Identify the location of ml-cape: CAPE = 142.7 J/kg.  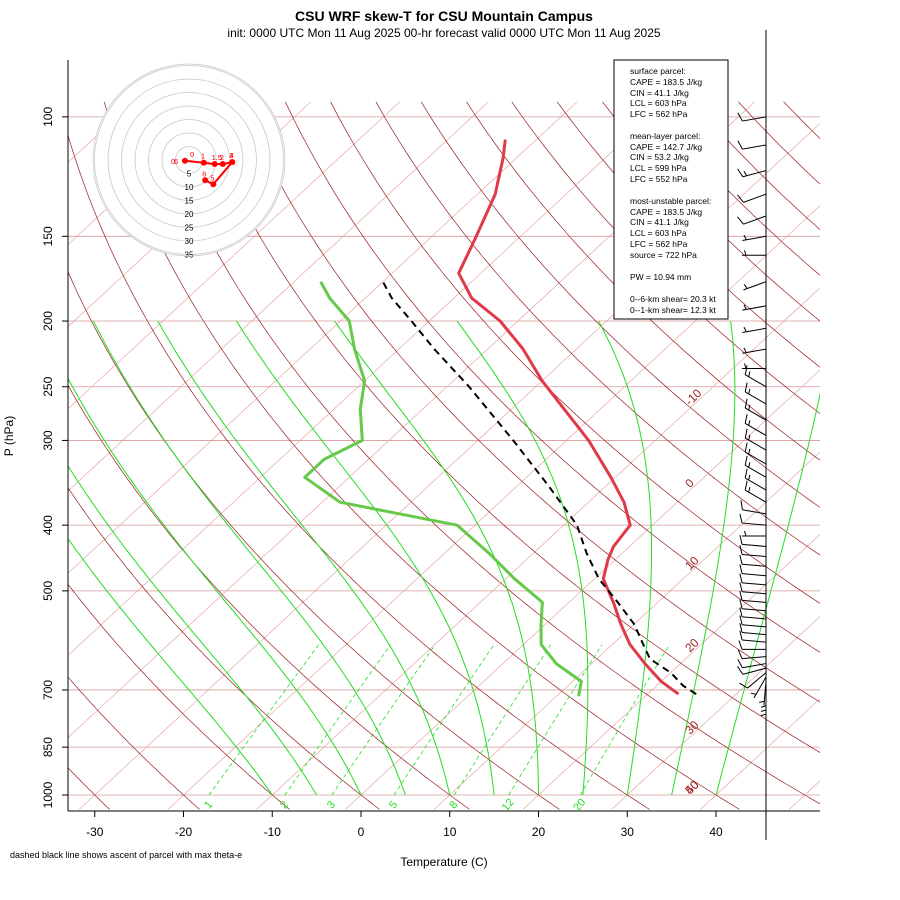
(666, 147).